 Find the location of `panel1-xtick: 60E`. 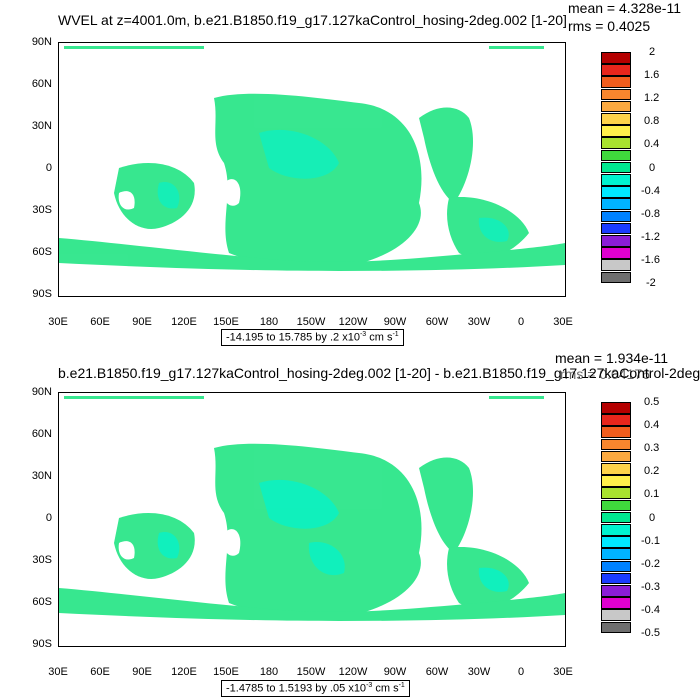

panel1-xtick: 60E is located at coordinates (100, 322).